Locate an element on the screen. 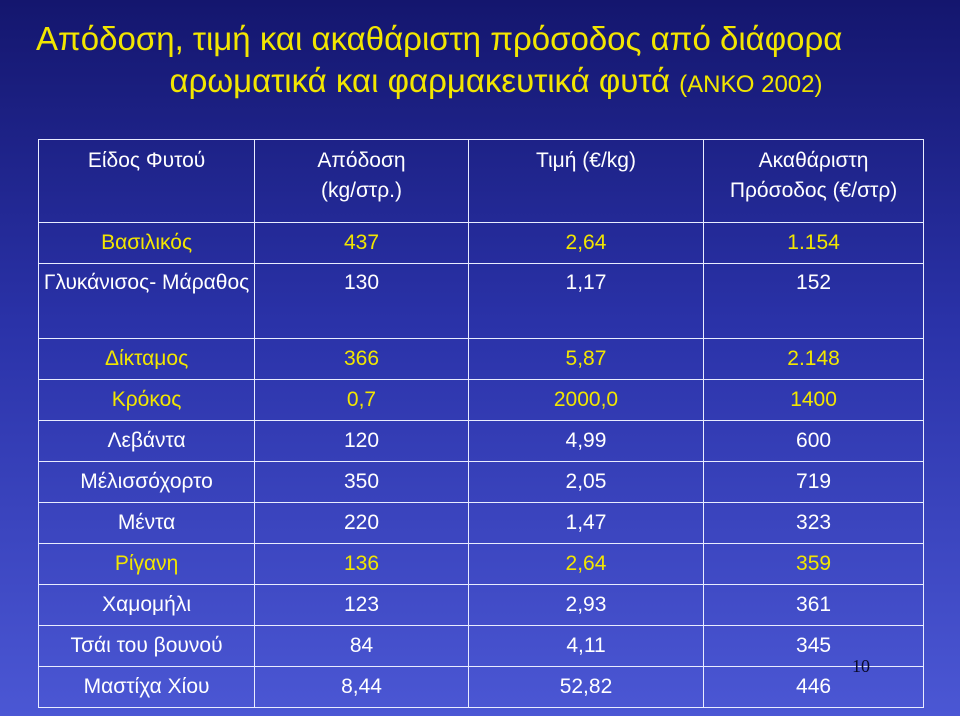  yield-cell: 366 is located at coordinates (361, 359).